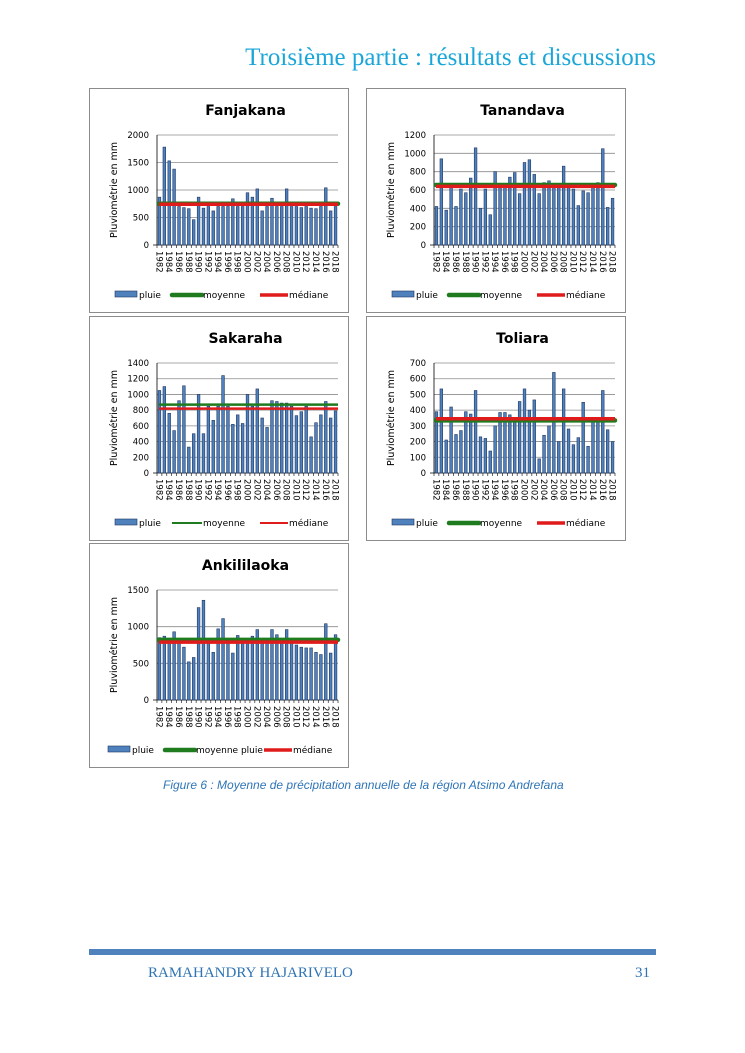 This screenshot has height=1053, width=745. I want to click on x-tick-label: 2000, so click(247, 262).